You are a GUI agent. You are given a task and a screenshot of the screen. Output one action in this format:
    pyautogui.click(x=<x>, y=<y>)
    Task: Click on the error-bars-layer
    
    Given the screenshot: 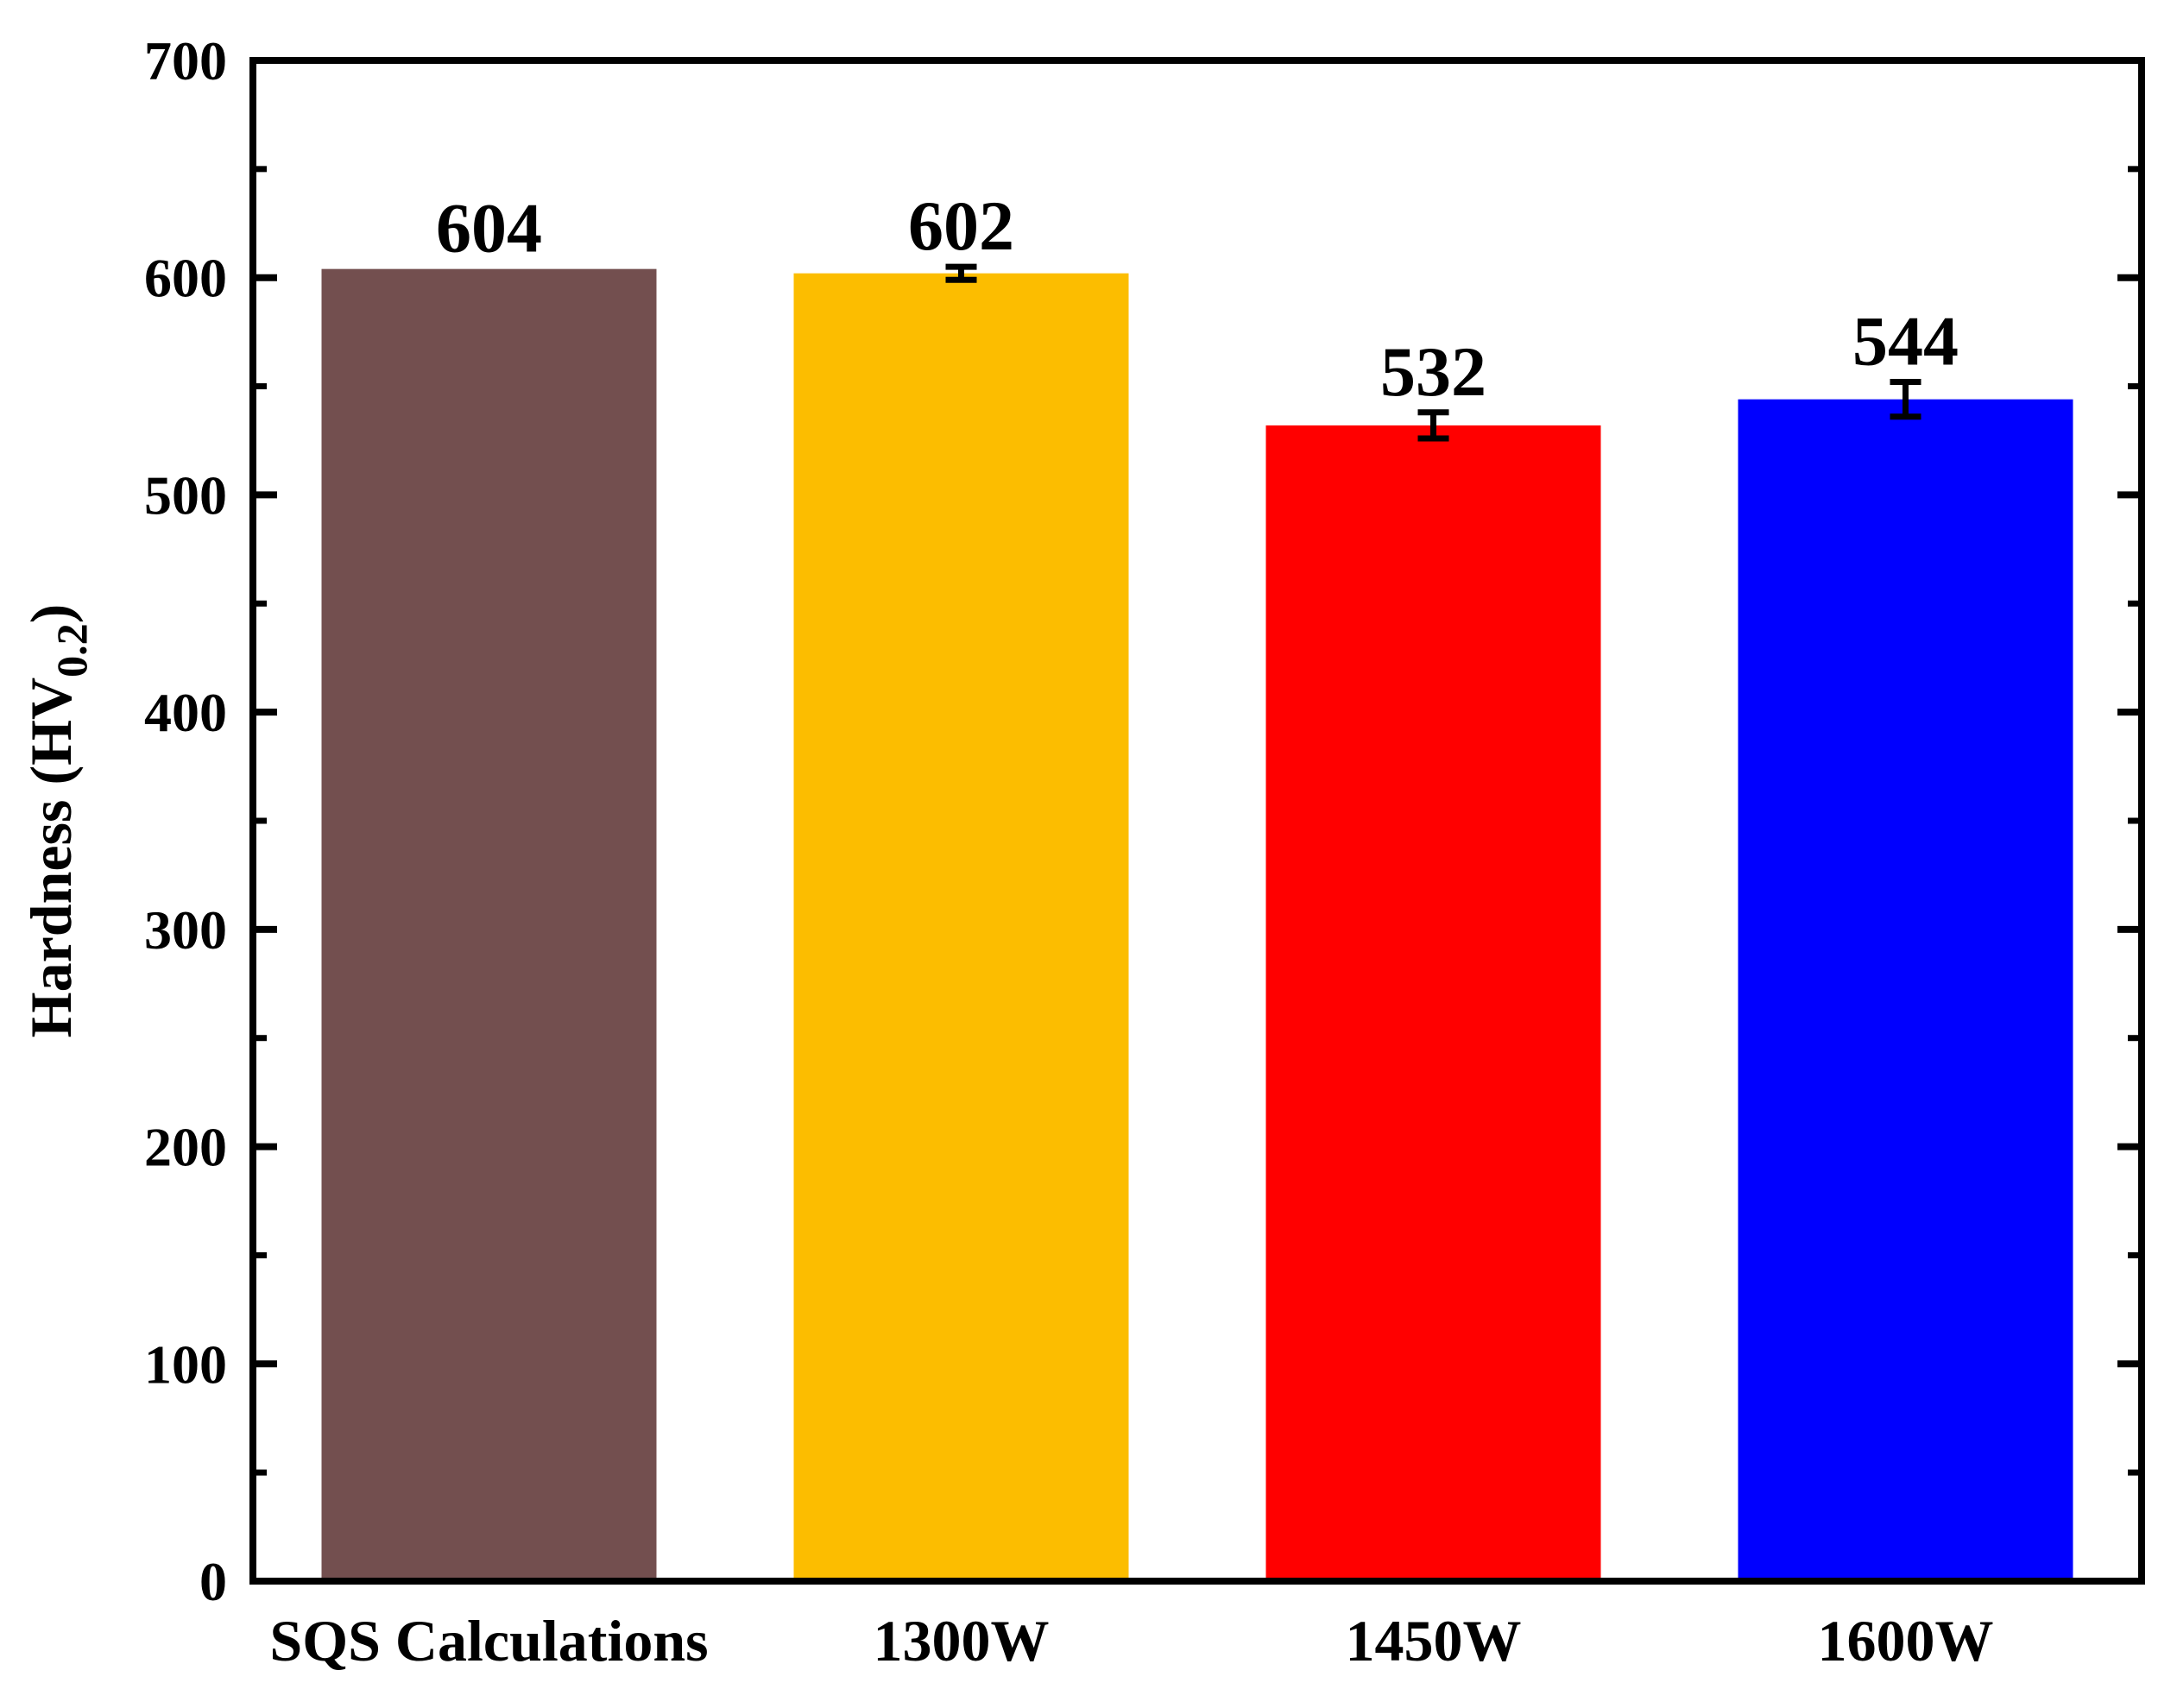 What is the action you would take?
    pyautogui.click(x=1433, y=352)
    